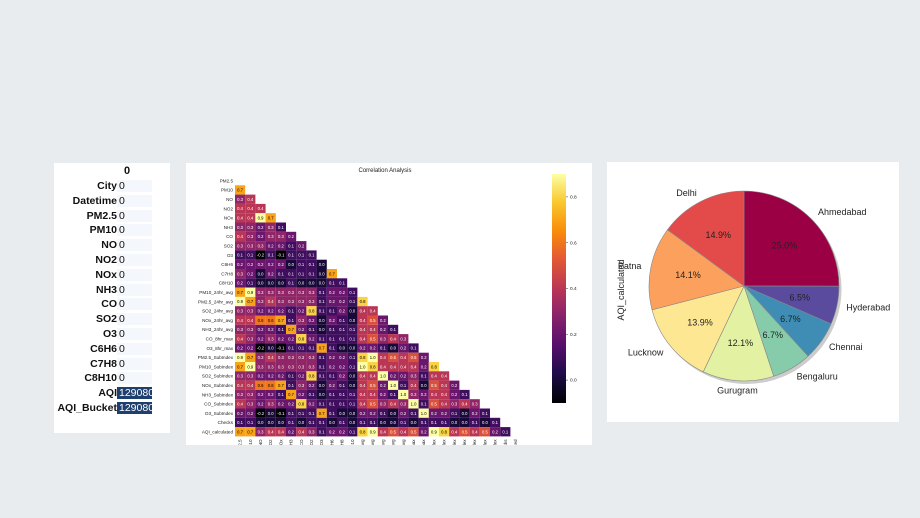 The image size is (920, 518). What do you see at coordinates (772, 335) in the screenshot?
I see `pie-pct-label: 6.7%` at bounding box center [772, 335].